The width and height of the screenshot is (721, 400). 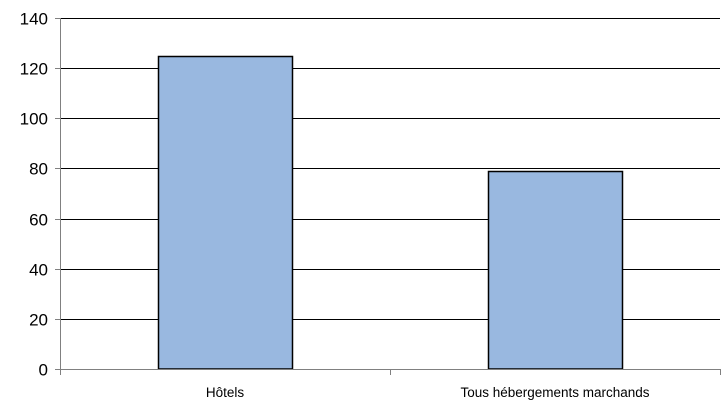 I want to click on y-tick-label: 60, so click(x=38, y=220).